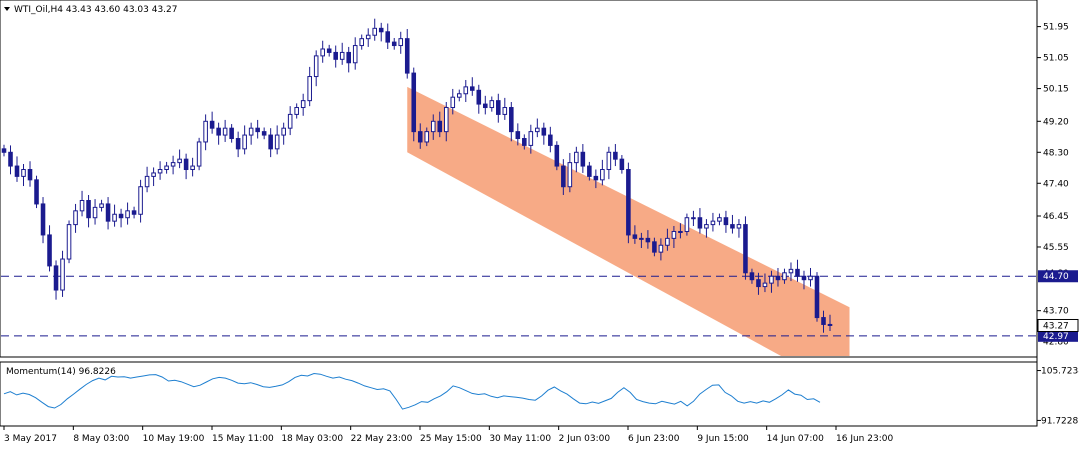  Describe the element at coordinates (1056, 122) in the screenshot. I see `price-tick-label: 49.20` at that location.